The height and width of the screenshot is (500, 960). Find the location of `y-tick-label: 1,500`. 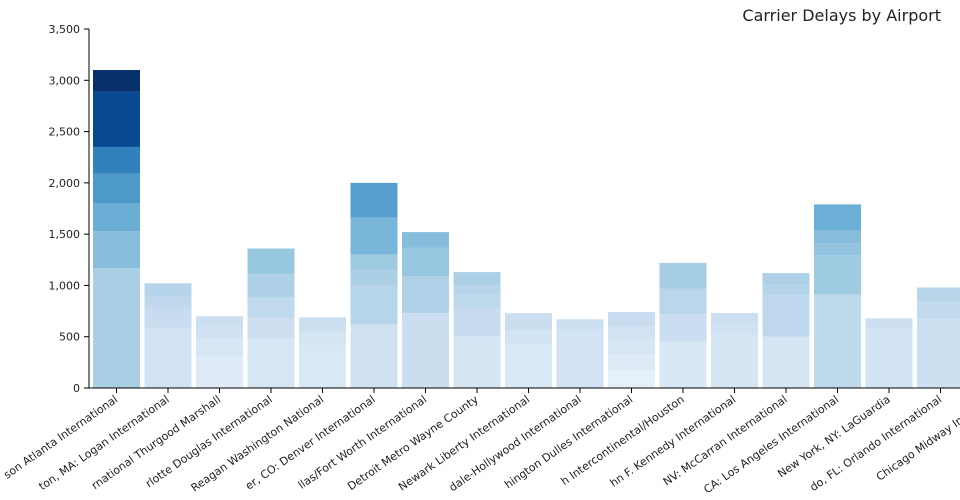

y-tick-label: 1,500 is located at coordinates (65, 234).